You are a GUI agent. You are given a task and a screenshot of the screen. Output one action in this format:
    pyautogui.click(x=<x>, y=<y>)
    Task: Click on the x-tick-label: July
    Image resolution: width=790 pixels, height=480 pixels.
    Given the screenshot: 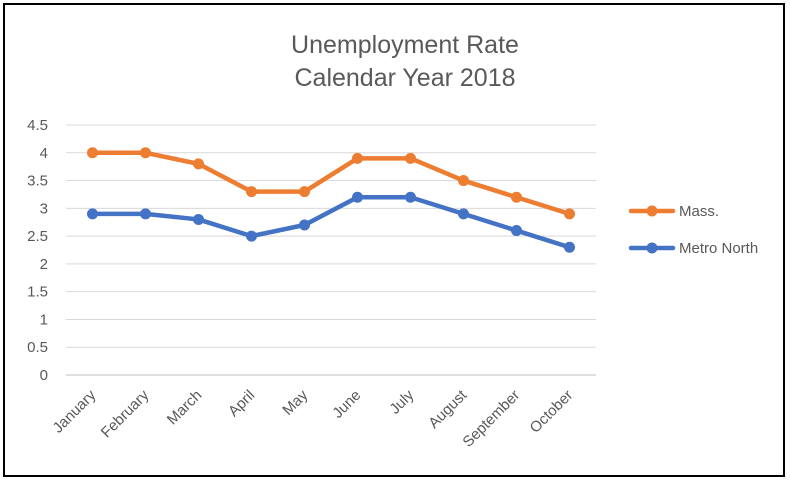 What is the action you would take?
    pyautogui.click(x=401, y=401)
    